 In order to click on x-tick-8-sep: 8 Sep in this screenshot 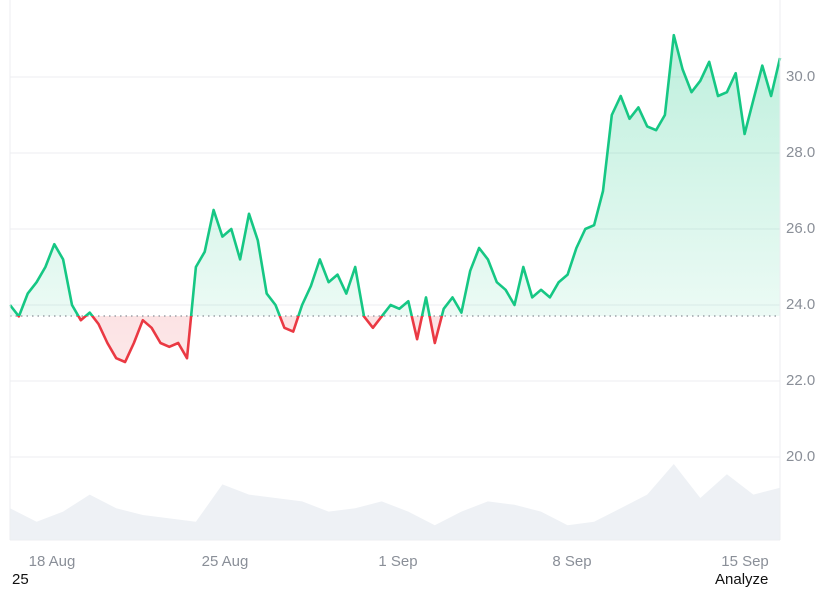, I will do `click(572, 561)`.